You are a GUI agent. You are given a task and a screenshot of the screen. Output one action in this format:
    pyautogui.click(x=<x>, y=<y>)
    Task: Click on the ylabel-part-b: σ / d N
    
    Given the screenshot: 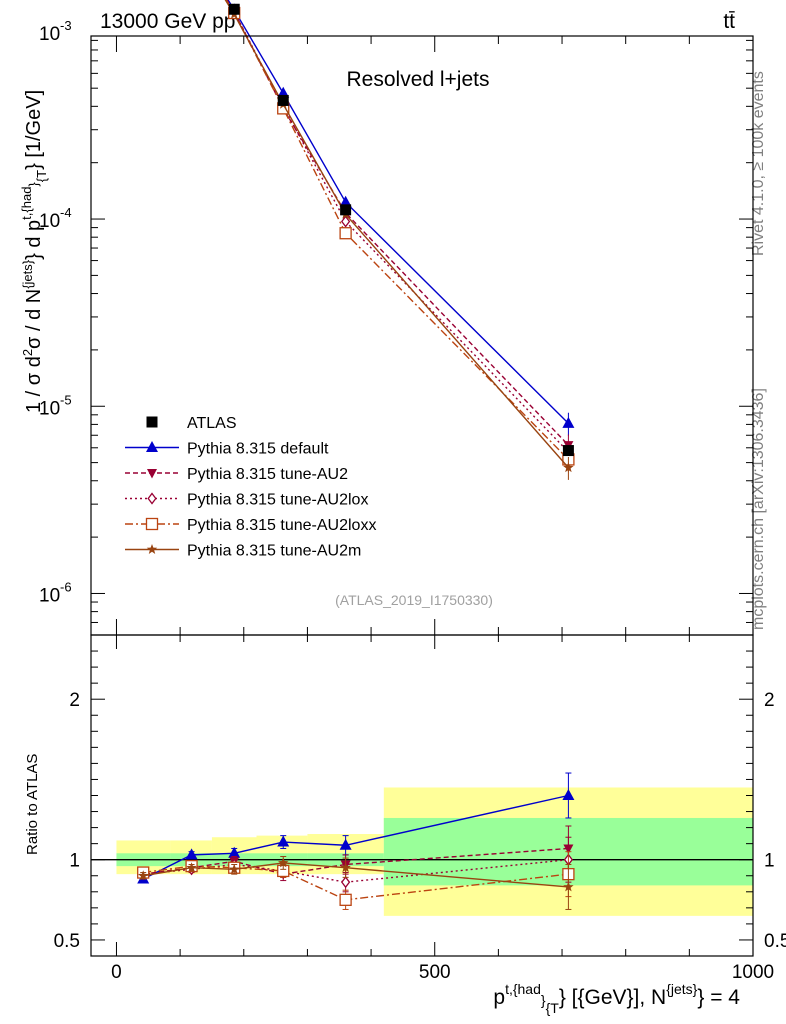 What is the action you would take?
    pyautogui.click(x=34, y=319)
    